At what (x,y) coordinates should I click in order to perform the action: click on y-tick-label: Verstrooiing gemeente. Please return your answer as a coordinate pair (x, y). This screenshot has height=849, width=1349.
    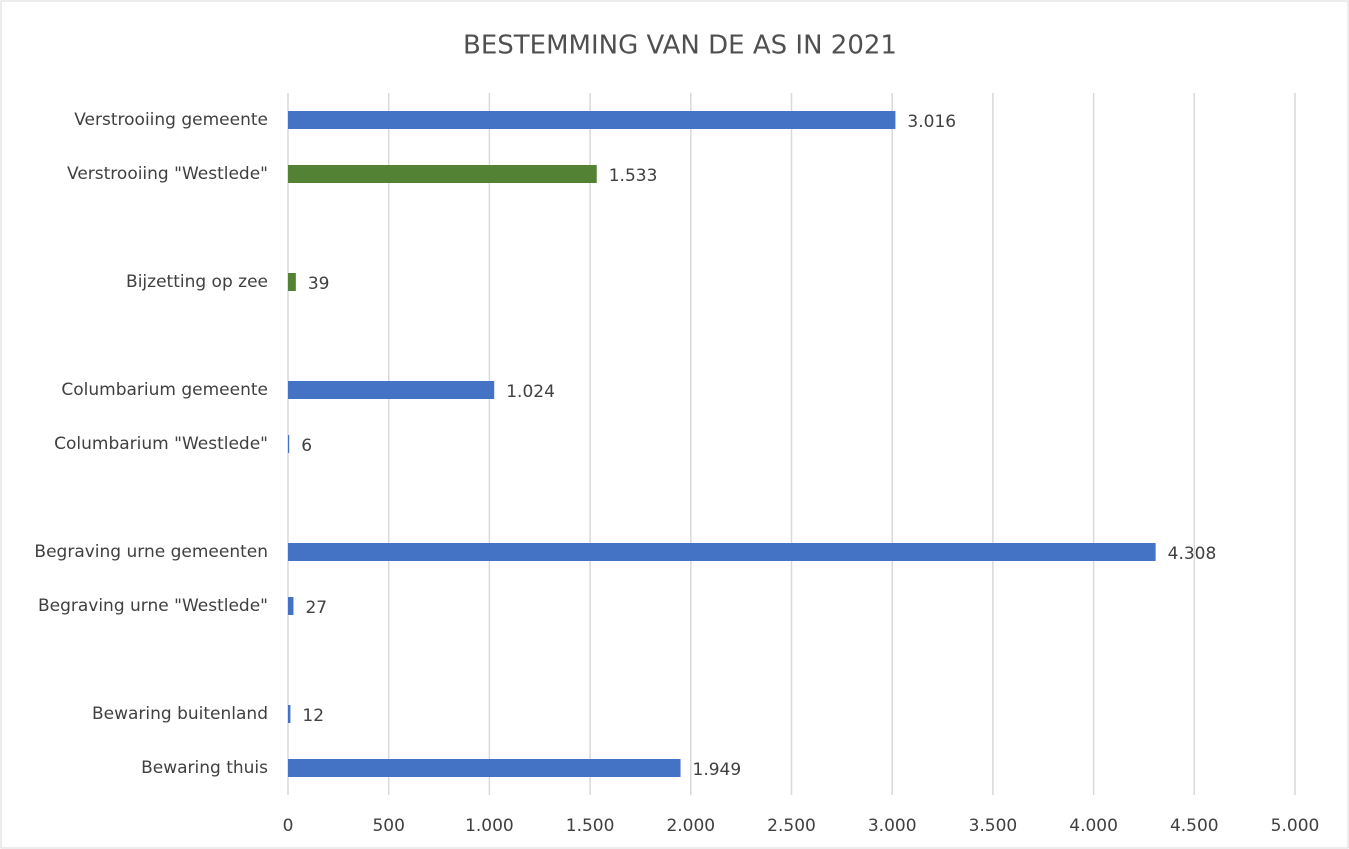
    Looking at the image, I should click on (171, 120).